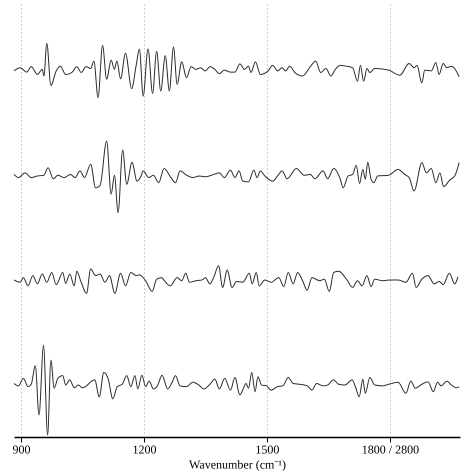  I want to click on x-tick-label: 1200, so click(144, 449).